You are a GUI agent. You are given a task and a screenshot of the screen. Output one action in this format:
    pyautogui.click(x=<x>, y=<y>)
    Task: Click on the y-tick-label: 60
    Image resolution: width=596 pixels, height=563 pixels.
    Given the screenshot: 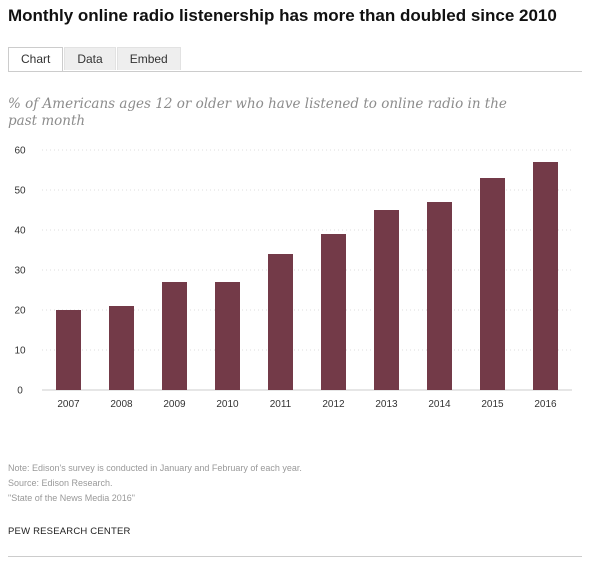 What is the action you would take?
    pyautogui.click(x=20, y=151)
    